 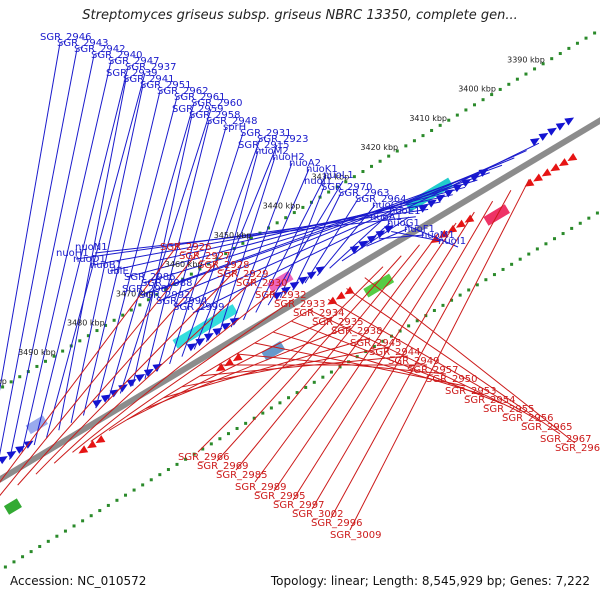 I want to click on gene-label: SGR_2959, so click(x=198, y=109).